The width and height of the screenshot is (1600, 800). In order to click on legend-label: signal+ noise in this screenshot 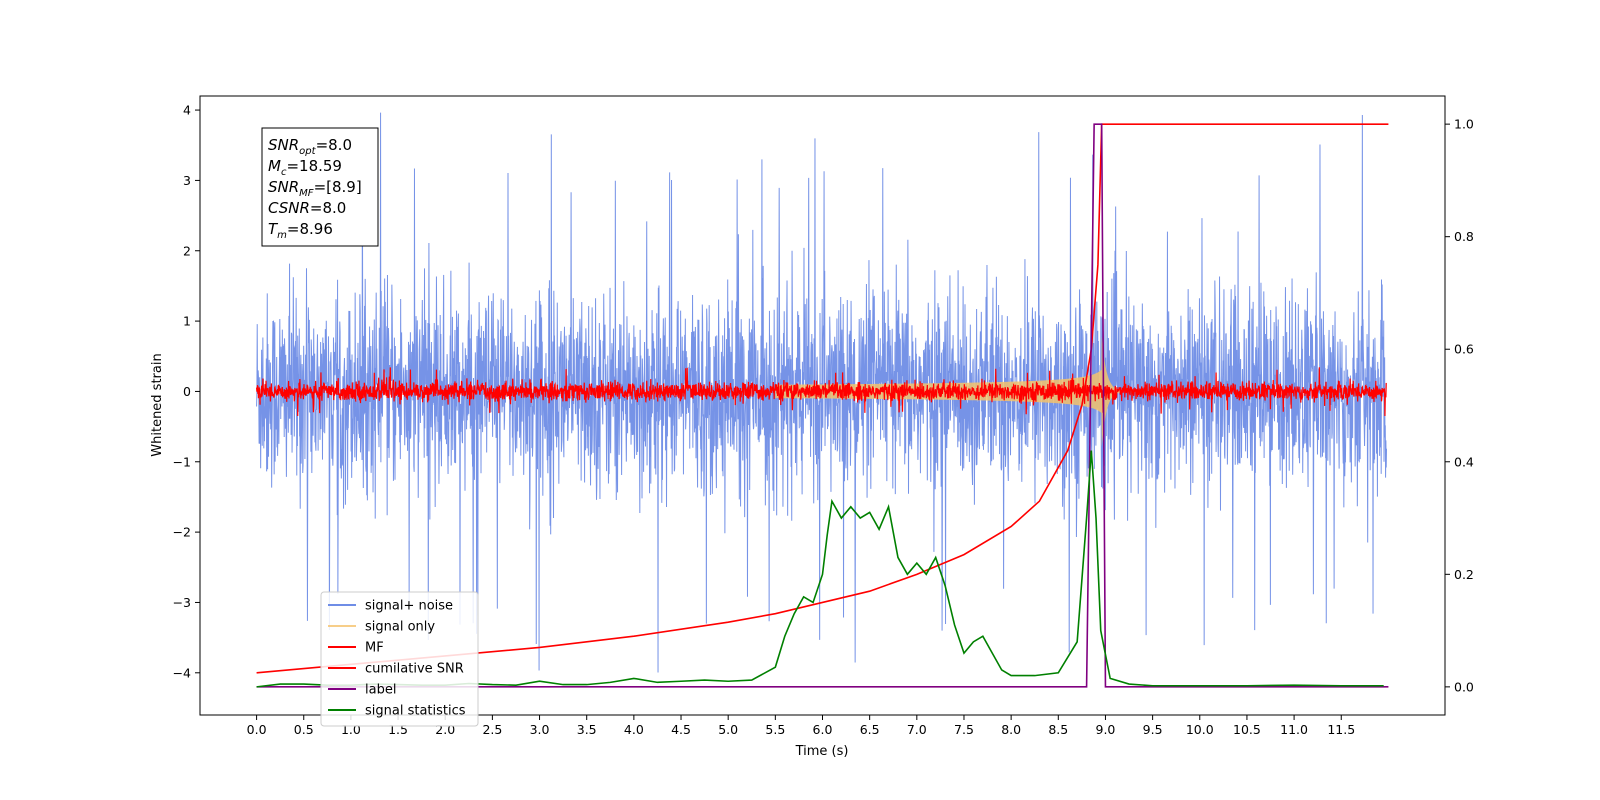, I will do `click(409, 606)`.